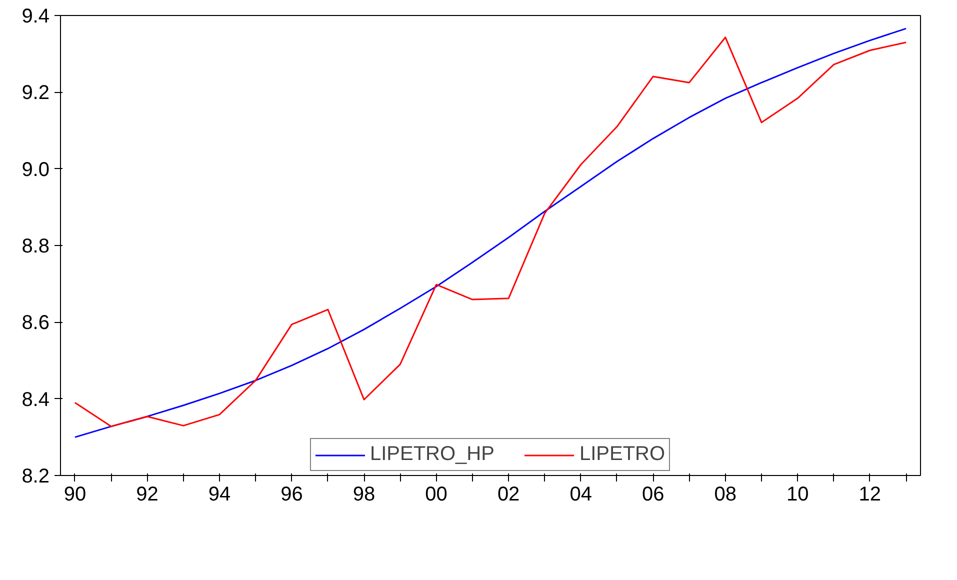 This screenshot has width=957, height=580. What do you see at coordinates (75, 495) in the screenshot?
I see `x-tick-label: 90` at bounding box center [75, 495].